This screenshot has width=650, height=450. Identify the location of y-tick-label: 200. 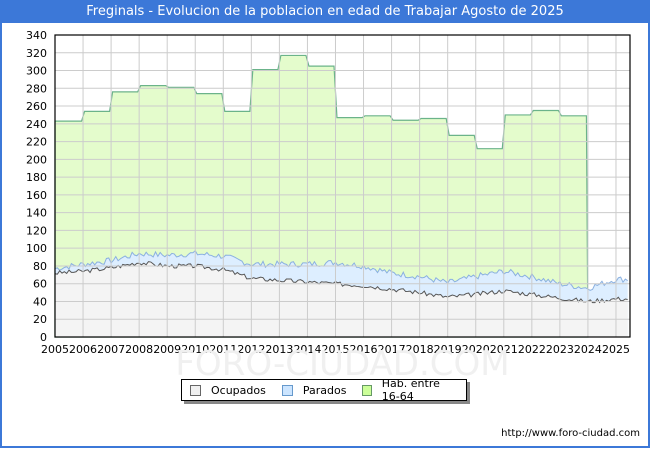
(36, 159).